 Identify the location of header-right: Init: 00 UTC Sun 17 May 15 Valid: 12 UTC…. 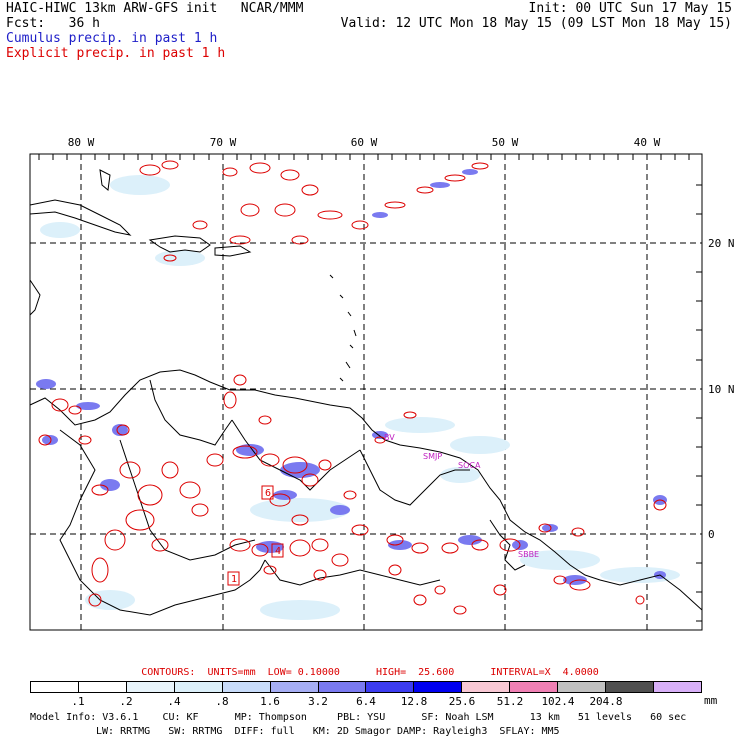
(536, 16).